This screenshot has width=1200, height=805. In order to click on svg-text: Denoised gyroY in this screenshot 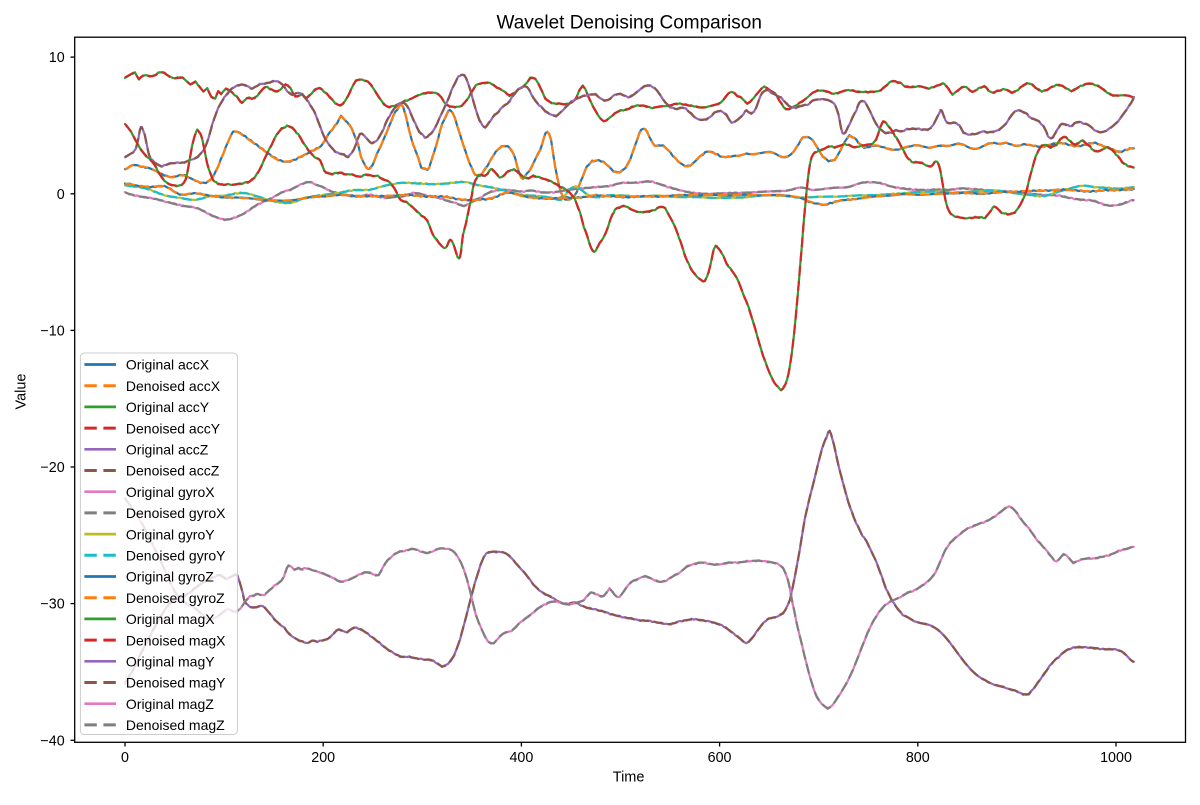, I will do `click(176, 556)`.